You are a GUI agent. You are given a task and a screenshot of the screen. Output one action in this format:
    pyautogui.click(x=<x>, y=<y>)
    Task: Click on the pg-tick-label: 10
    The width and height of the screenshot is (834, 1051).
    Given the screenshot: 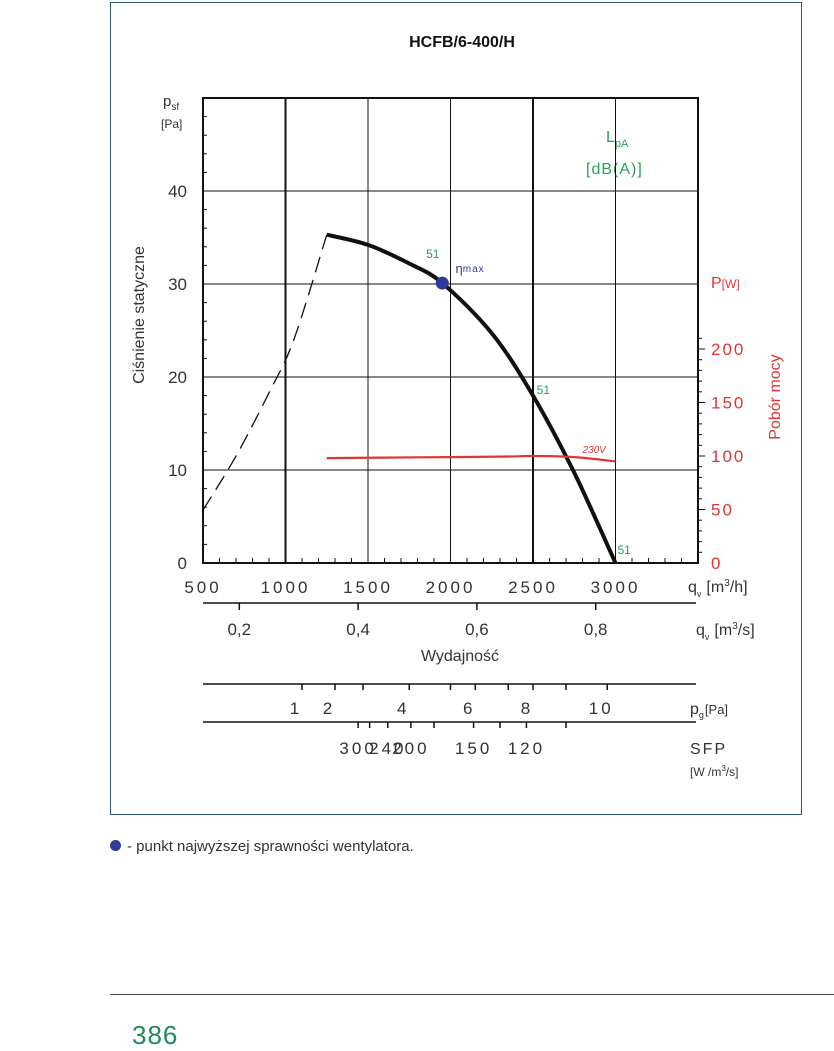 What is the action you would take?
    pyautogui.click(x=601, y=708)
    